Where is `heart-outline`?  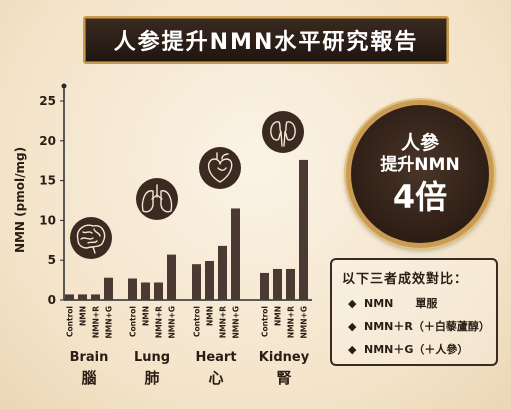
heart-outline is located at coordinates (220, 170).